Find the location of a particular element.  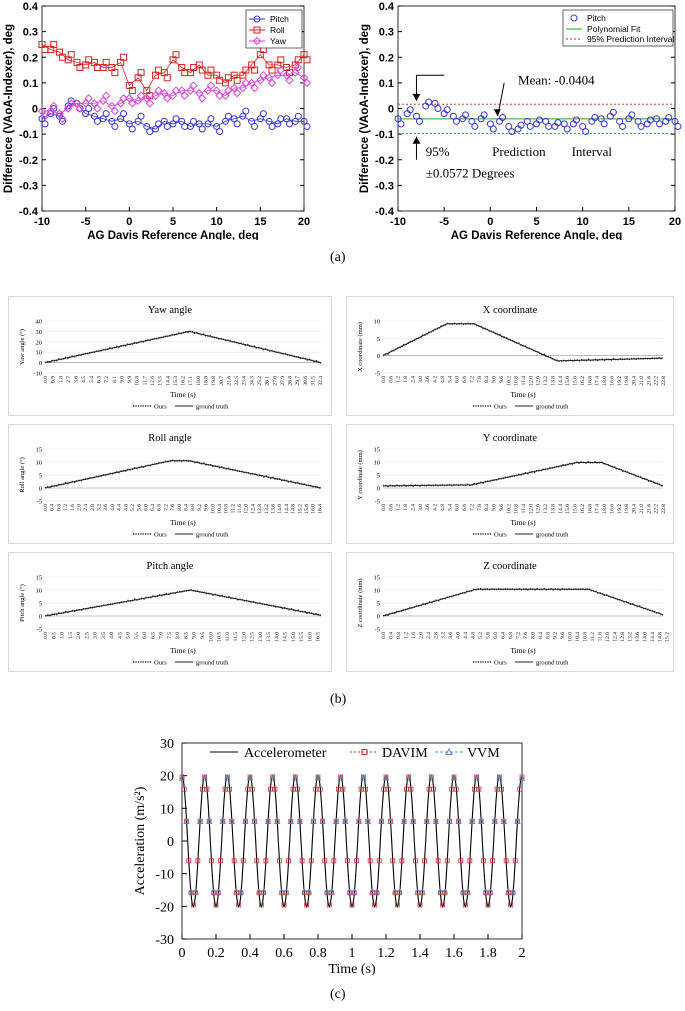

ground-truth-line is located at coordinates (523, 602).